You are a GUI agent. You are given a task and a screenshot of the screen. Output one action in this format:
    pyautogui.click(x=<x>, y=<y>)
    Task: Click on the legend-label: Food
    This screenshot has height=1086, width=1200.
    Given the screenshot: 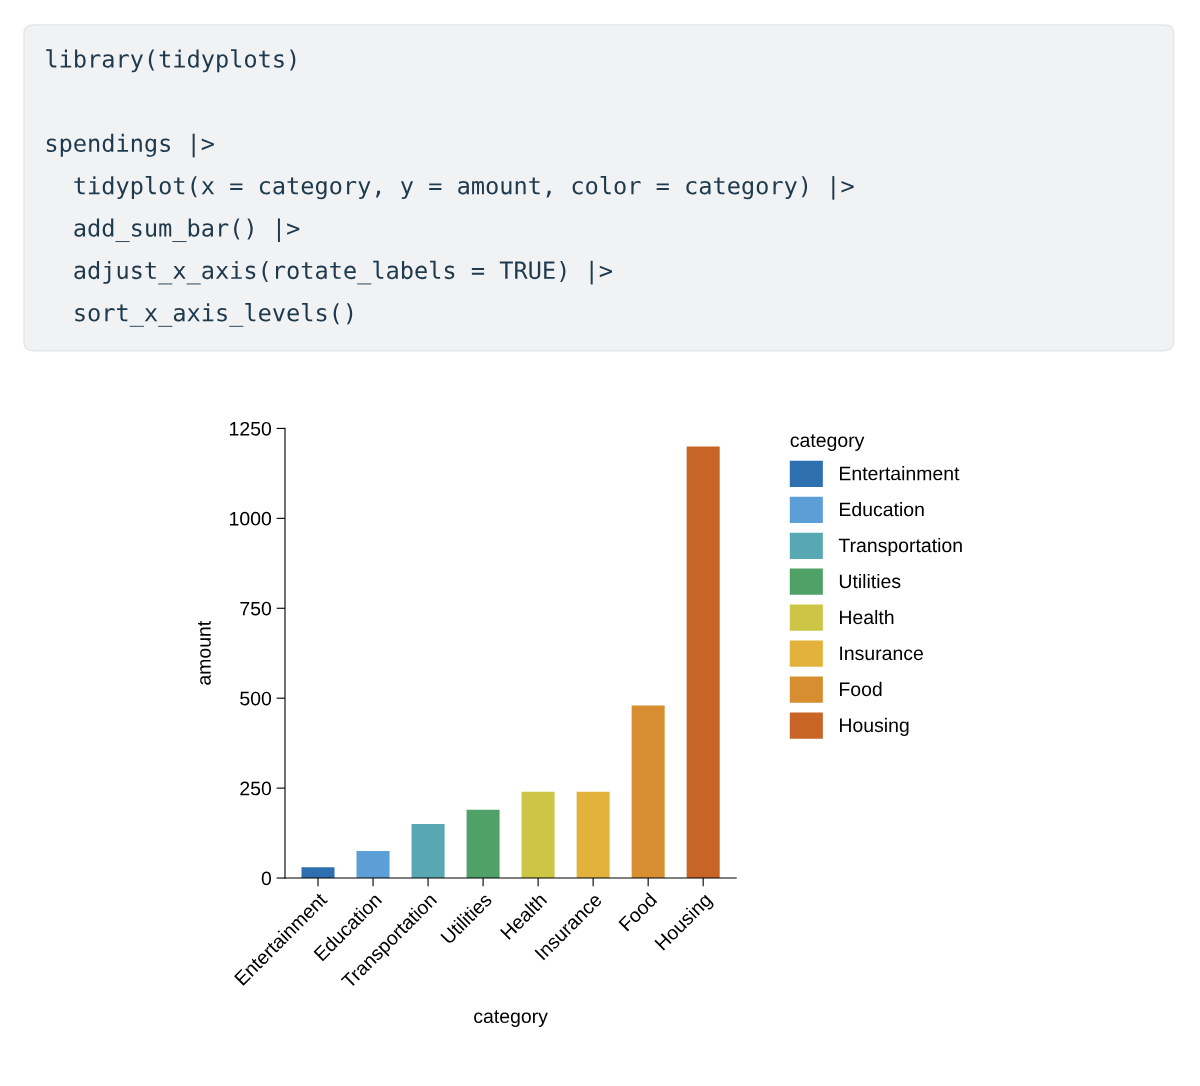 What is the action you would take?
    pyautogui.click(x=861, y=689)
    